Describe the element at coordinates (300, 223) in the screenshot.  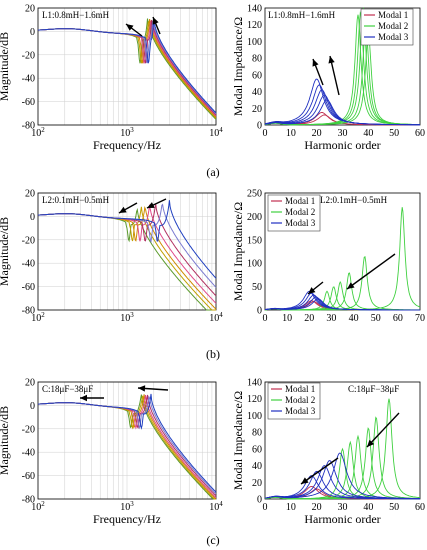
I see `legend-entry: Modal 3` at that location.